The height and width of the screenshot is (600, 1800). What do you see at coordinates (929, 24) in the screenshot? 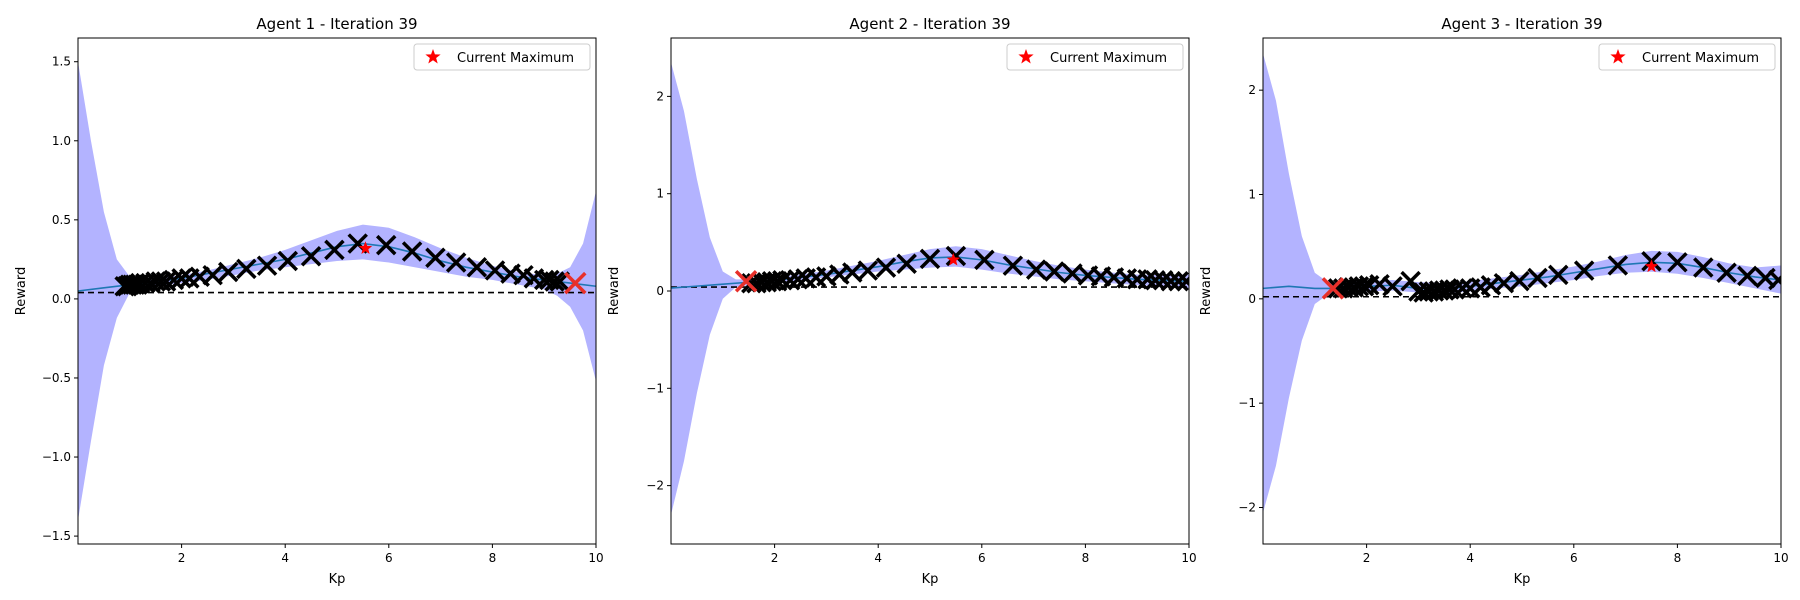
I see `subplot-title: Agent 2 - Iteration 39` at bounding box center [929, 24].